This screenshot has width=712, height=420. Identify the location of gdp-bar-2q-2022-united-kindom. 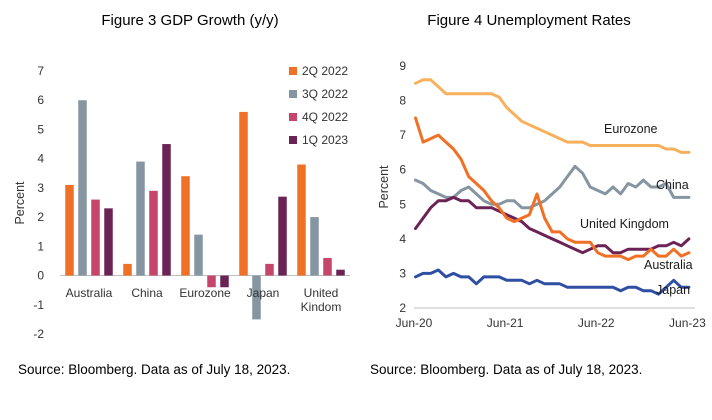
(301, 220).